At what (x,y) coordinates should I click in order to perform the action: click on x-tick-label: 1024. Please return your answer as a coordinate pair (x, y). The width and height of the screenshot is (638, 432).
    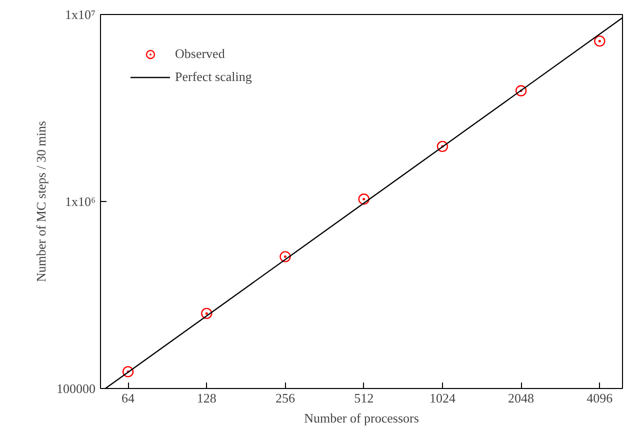
    Looking at the image, I should click on (442, 398).